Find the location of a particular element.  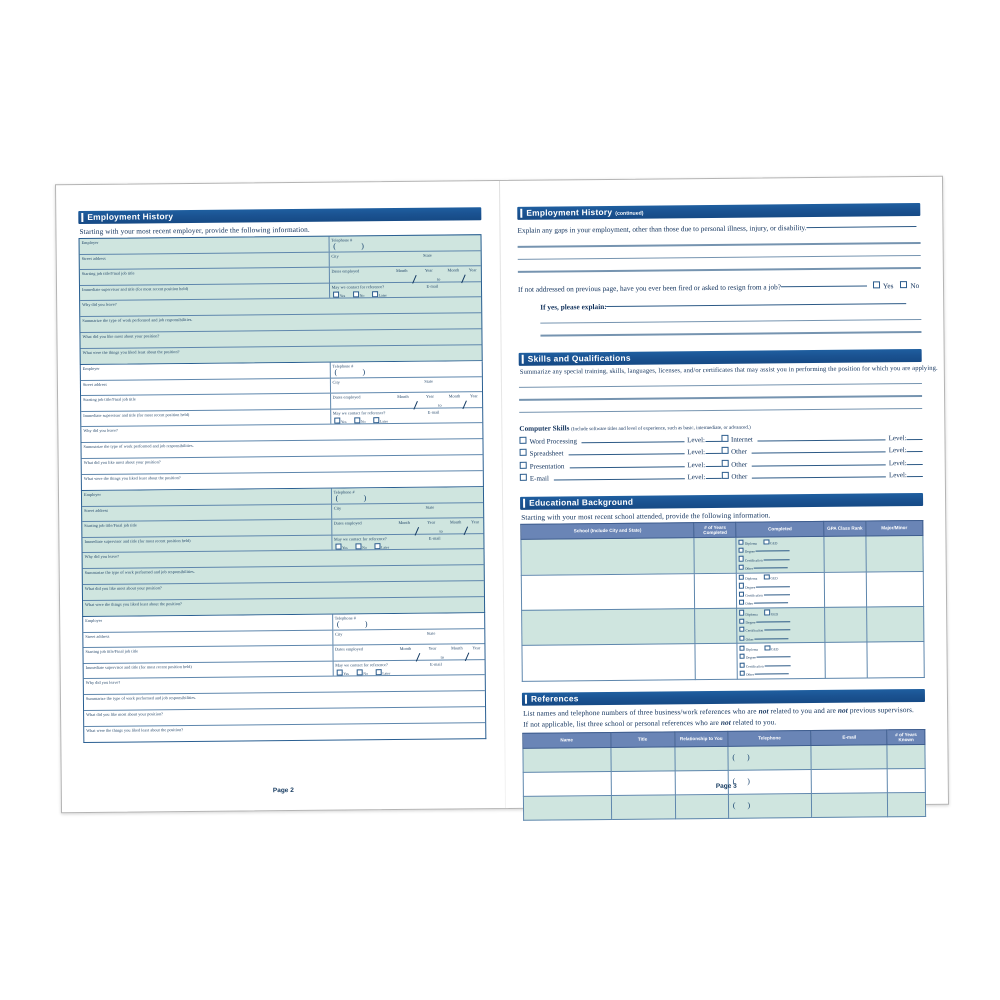

other-line is located at coordinates (770, 566).